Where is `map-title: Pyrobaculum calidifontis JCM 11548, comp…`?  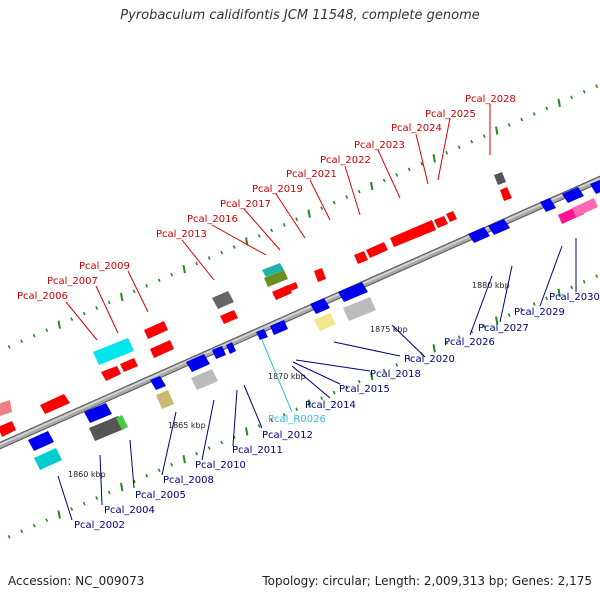 map-title: Pyrobaculum calidifontis JCM 11548, comp… is located at coordinates (300, 15).